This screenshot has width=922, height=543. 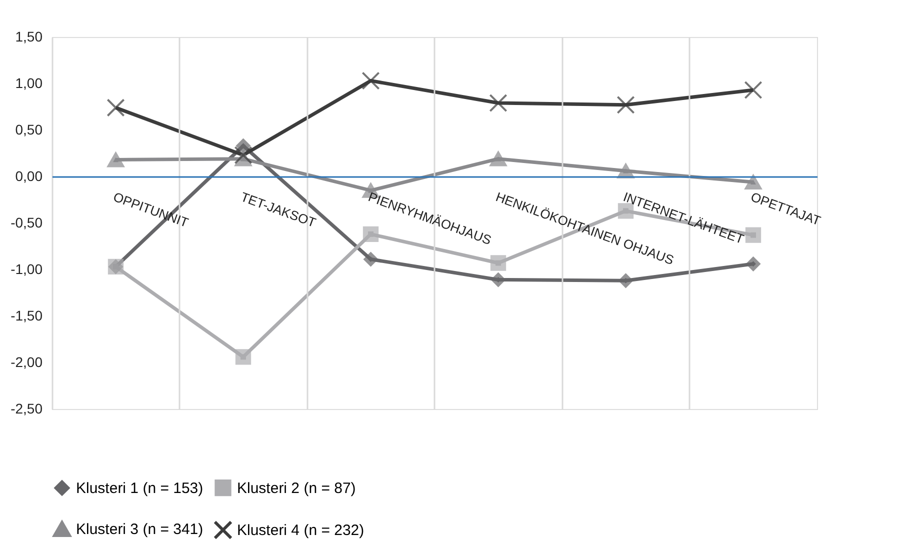 I want to click on y-tick-label: -2,50, so click(x=26, y=408).